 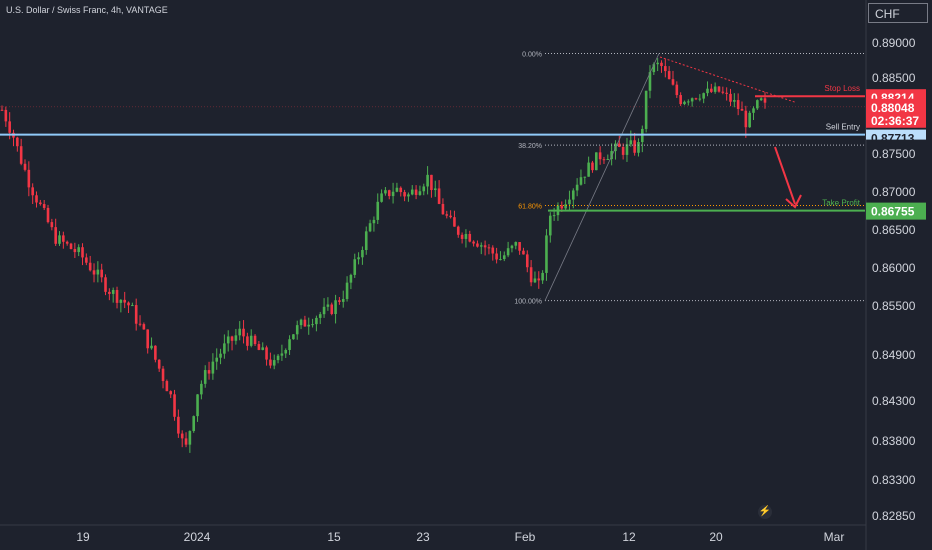 What do you see at coordinates (843, 127) in the screenshot?
I see `sell-entry-label: Sell Entry` at bounding box center [843, 127].